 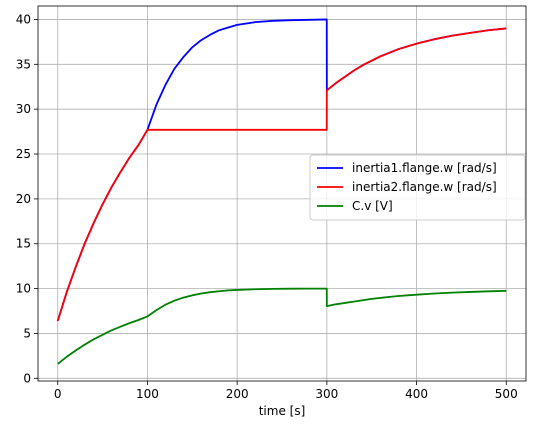 I want to click on legend-label-3: C.v [V], so click(x=372, y=206).